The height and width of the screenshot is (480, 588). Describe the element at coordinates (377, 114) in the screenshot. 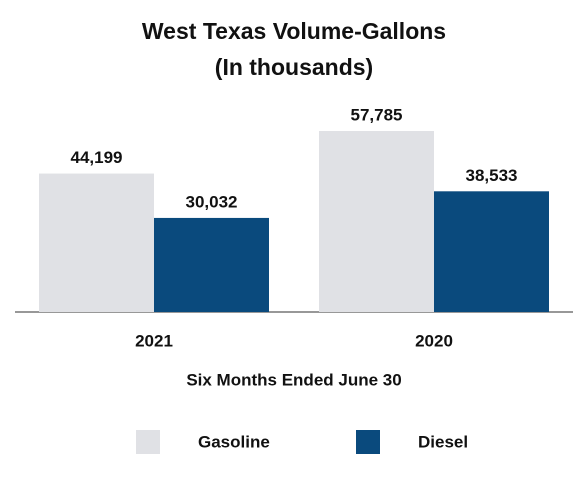

I see `data-label: 57,785` at that location.